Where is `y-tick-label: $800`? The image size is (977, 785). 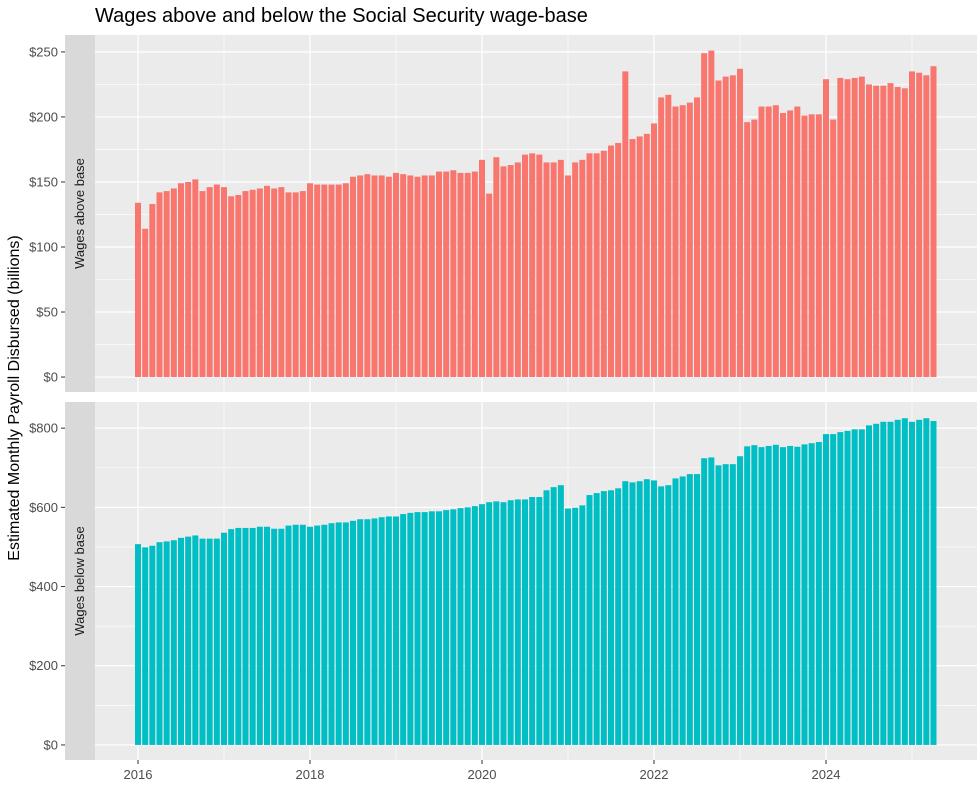 y-tick-label: $800 is located at coordinates (43, 428).